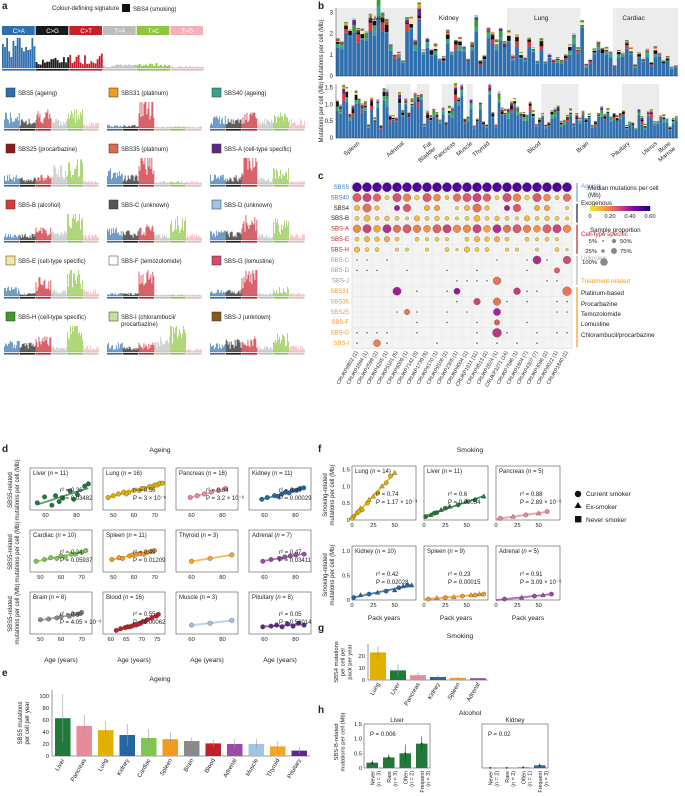  What do you see at coordinates (466, 526) in the screenshot?
I see `f-xtick: 50` at bounding box center [466, 526].